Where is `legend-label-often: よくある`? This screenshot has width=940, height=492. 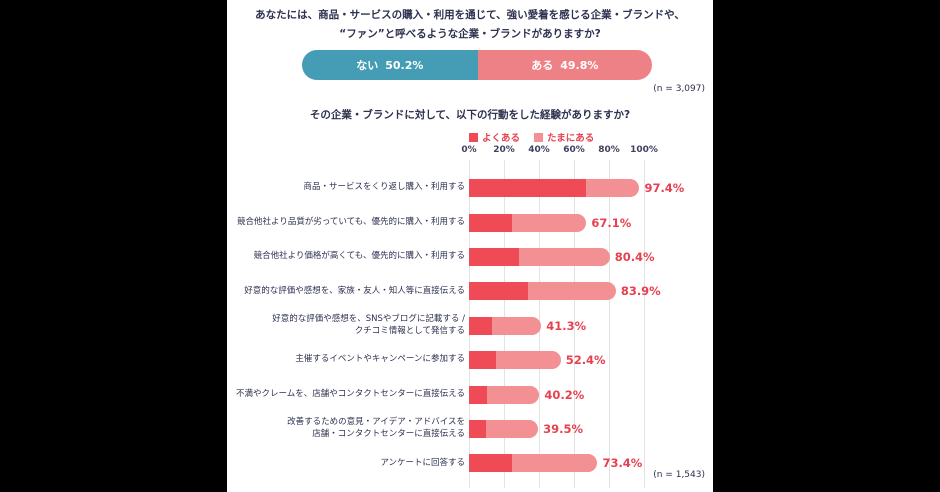 legend-label-often: よくある is located at coordinates (501, 138).